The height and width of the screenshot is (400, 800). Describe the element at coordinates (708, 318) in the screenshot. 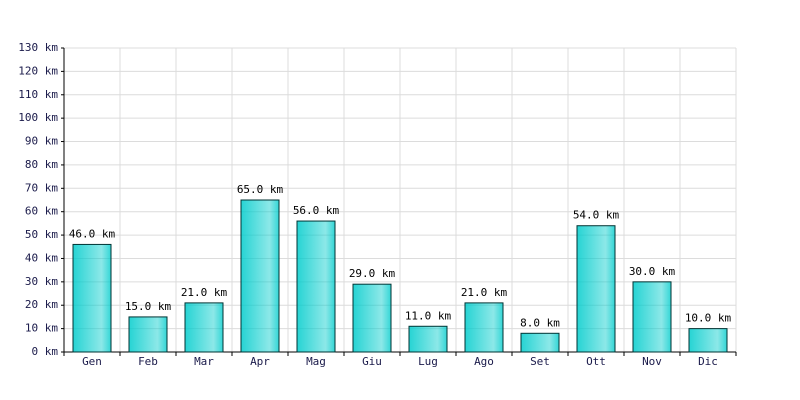

I see `value-label: 10.0 km` at that location.